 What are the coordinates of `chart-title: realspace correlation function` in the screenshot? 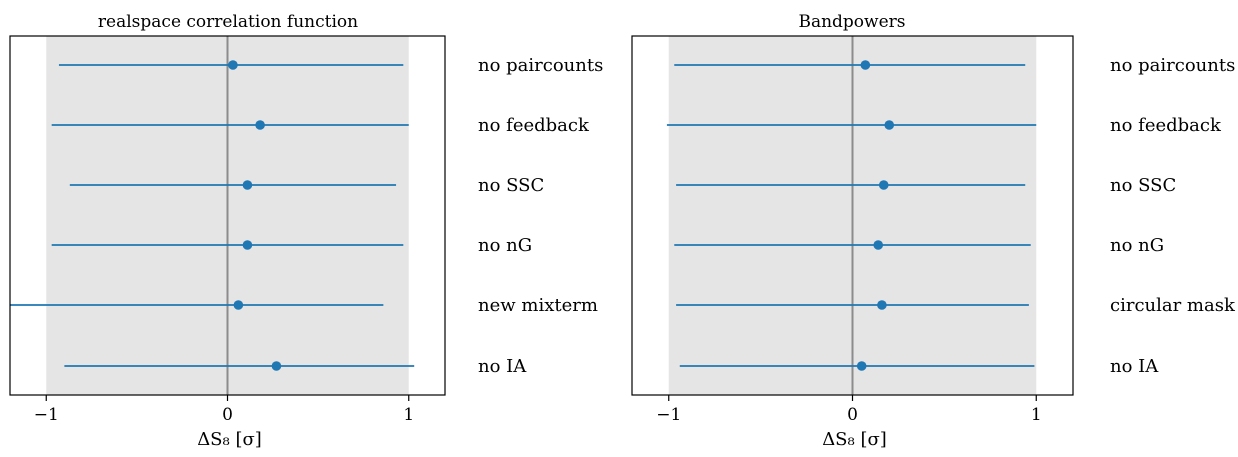 It's located at (228, 22).